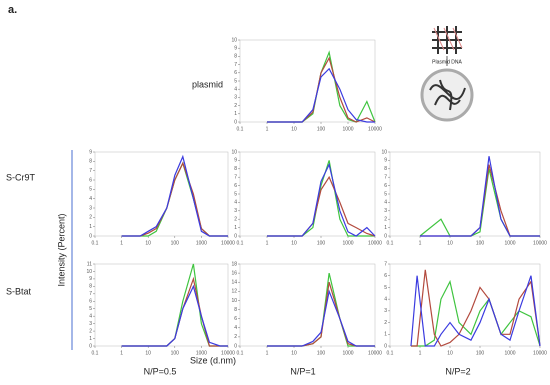 Image resolution: width=550 pixels, height=385 pixels. What do you see at coordinates (302, 371) in the screenshot?
I see `col-label: N/P=1` at bounding box center [302, 371].